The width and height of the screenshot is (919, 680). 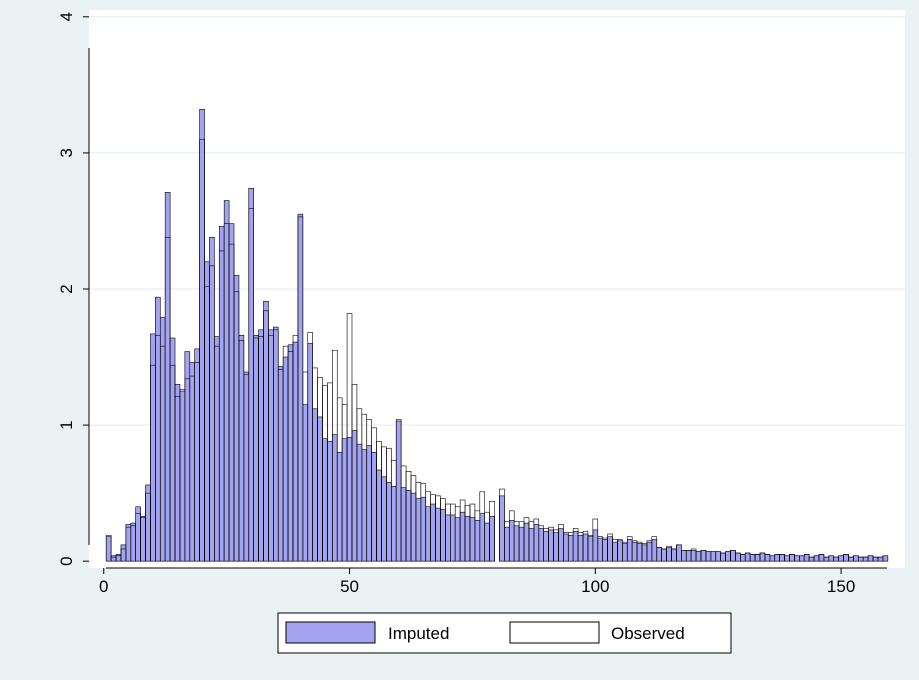 I want to click on y-tick-label-2: 2, so click(x=66, y=288).